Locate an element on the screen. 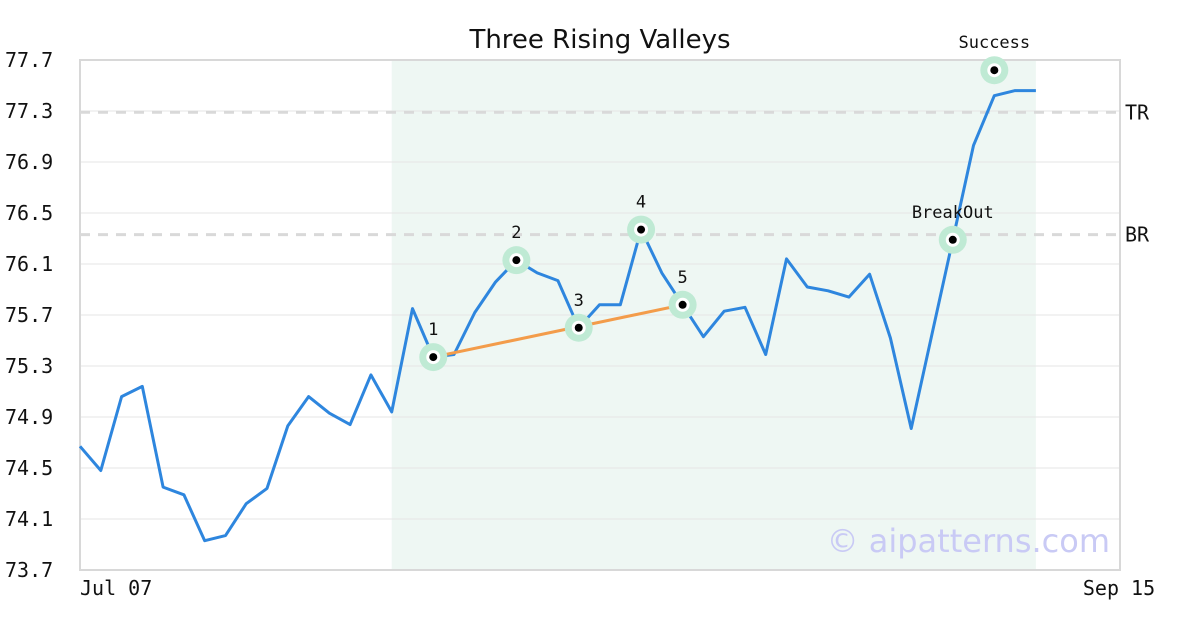 The width and height of the screenshot is (1200, 630). point-label-3: 3 is located at coordinates (579, 301).